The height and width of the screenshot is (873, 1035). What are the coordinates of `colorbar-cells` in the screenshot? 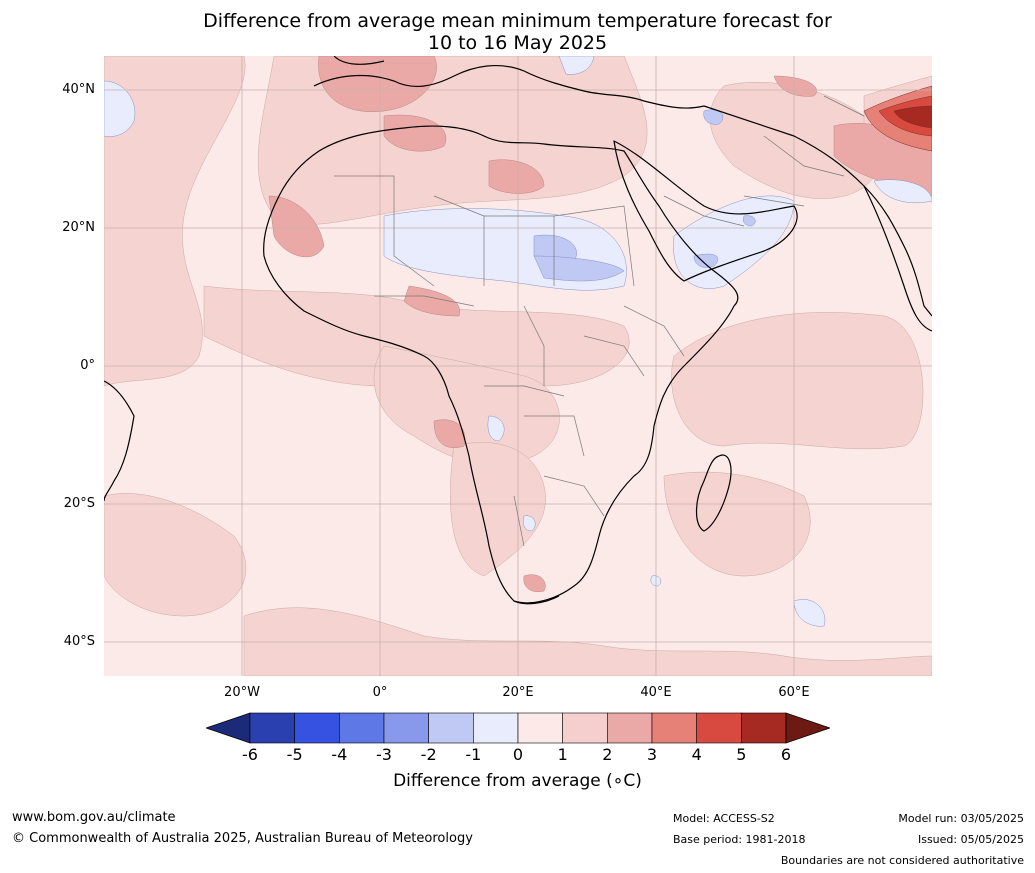 It's located at (518, 728).